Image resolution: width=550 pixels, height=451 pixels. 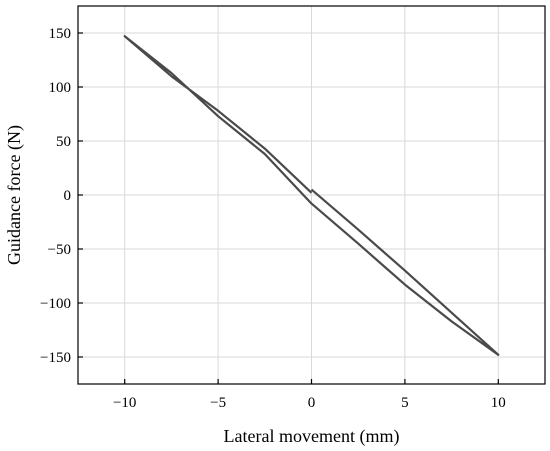 What do you see at coordinates (60, 88) in the screenshot?
I see `y-tick-label: 100` at bounding box center [60, 88].